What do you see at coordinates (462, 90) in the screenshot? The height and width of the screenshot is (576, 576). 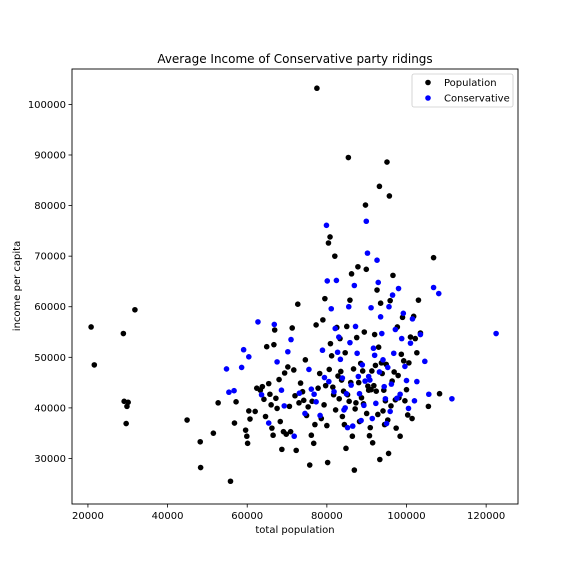 I see `legend-box` at bounding box center [462, 90].